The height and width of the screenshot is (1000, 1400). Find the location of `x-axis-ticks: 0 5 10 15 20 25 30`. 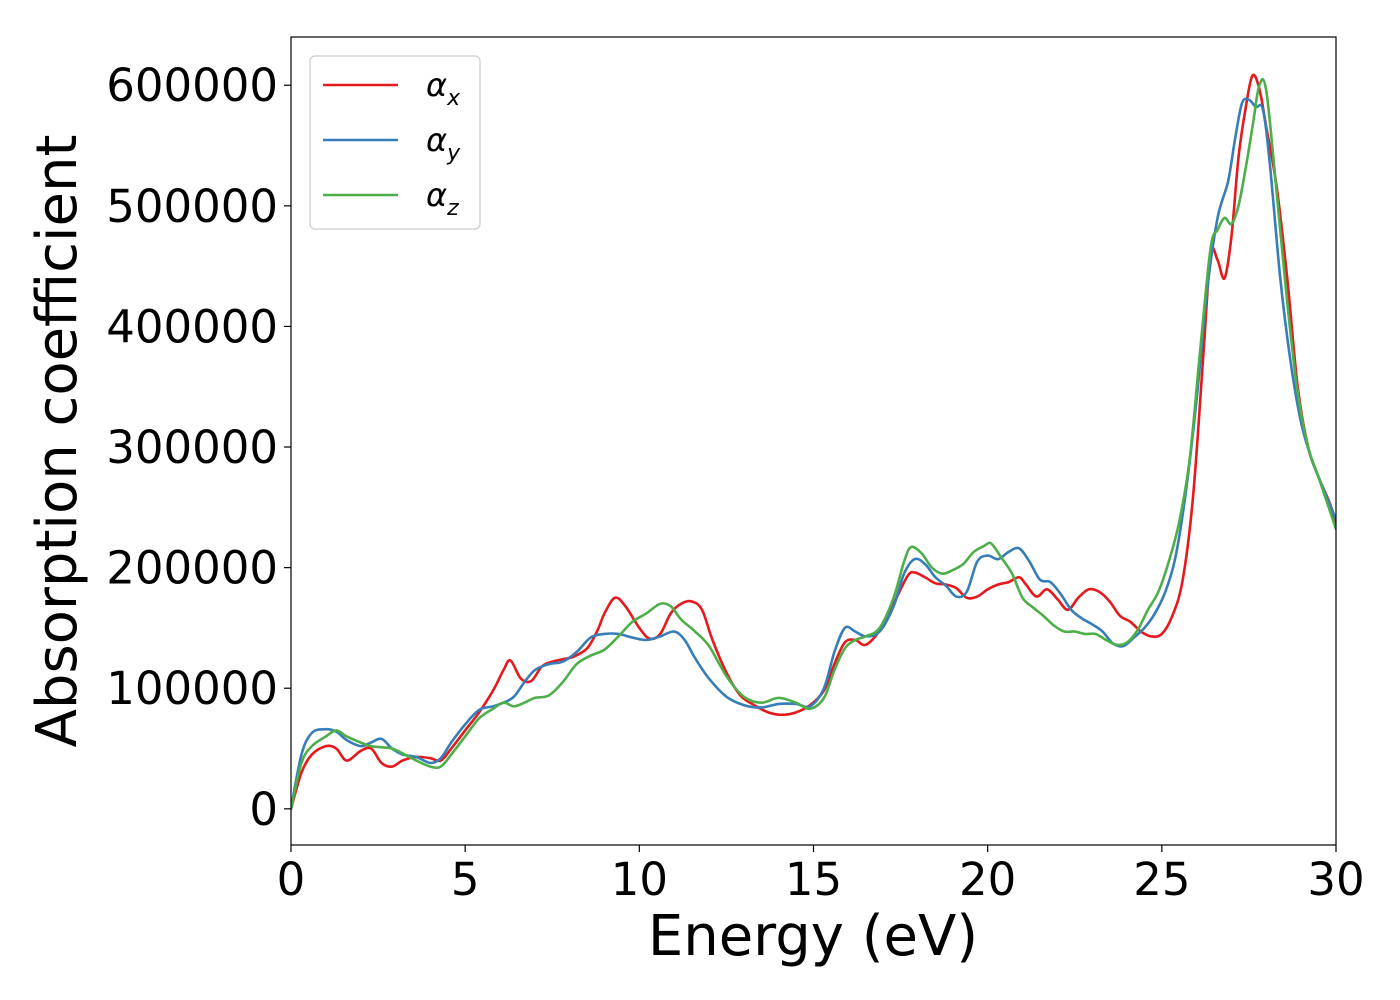

x-axis-ticks: 0 5 10 15 20 25 30 is located at coordinates (821, 875).